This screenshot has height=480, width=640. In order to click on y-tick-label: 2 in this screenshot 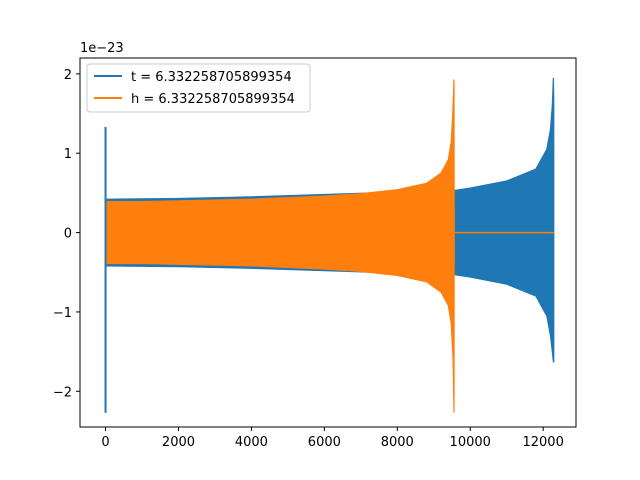, I will do `click(68, 75)`.